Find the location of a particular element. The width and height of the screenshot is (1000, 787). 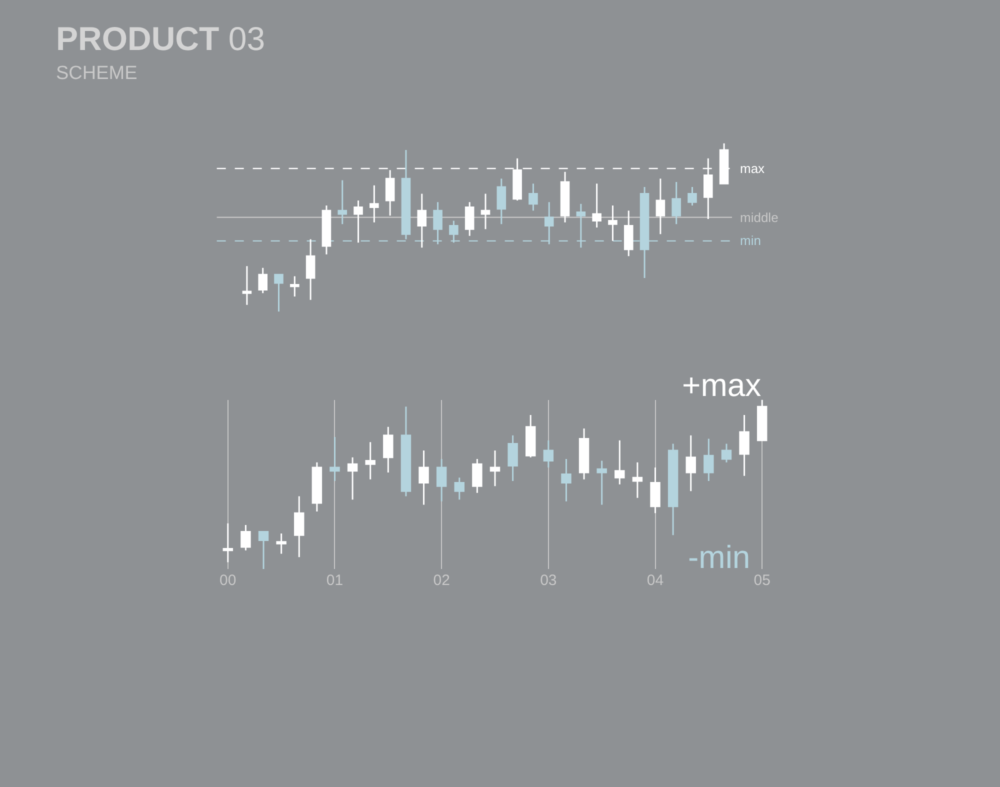

annotation: -min is located at coordinates (719, 557).